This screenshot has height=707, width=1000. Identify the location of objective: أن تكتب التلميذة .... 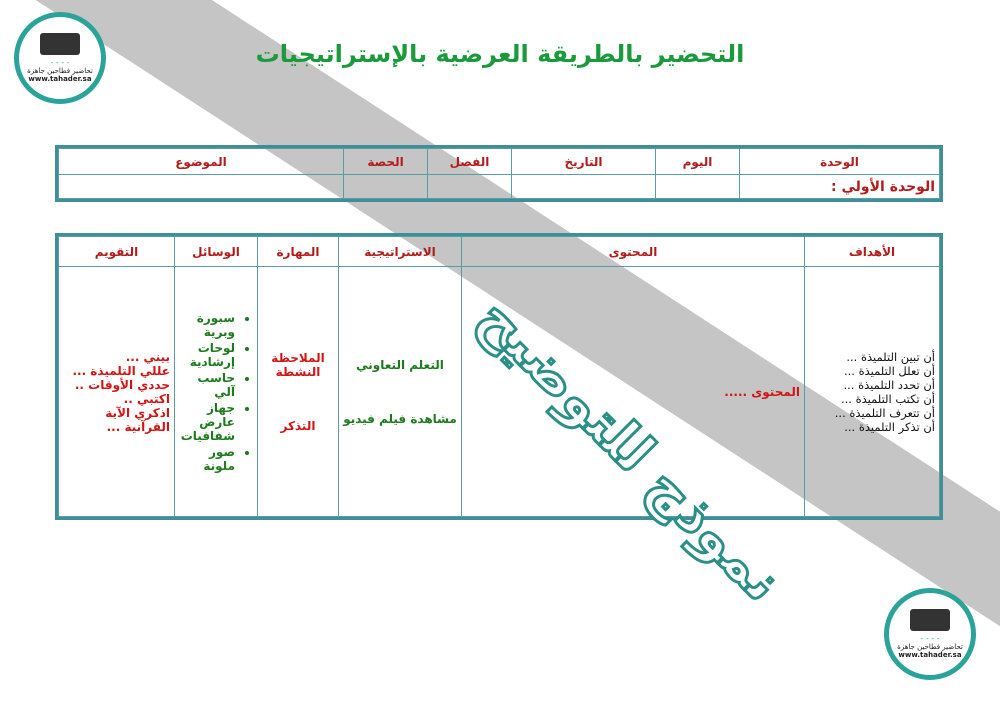
(887, 398).